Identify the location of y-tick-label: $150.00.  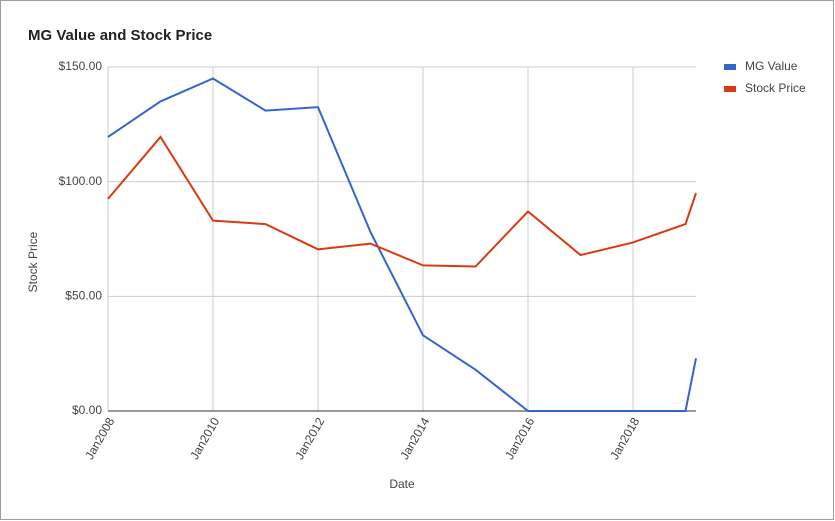
(81, 66).